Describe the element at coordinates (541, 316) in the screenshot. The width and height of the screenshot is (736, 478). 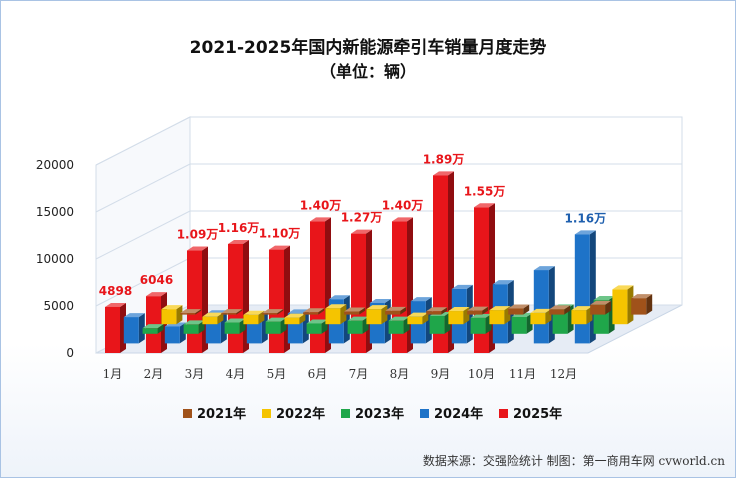
I see `bar-2022年-10月` at that location.